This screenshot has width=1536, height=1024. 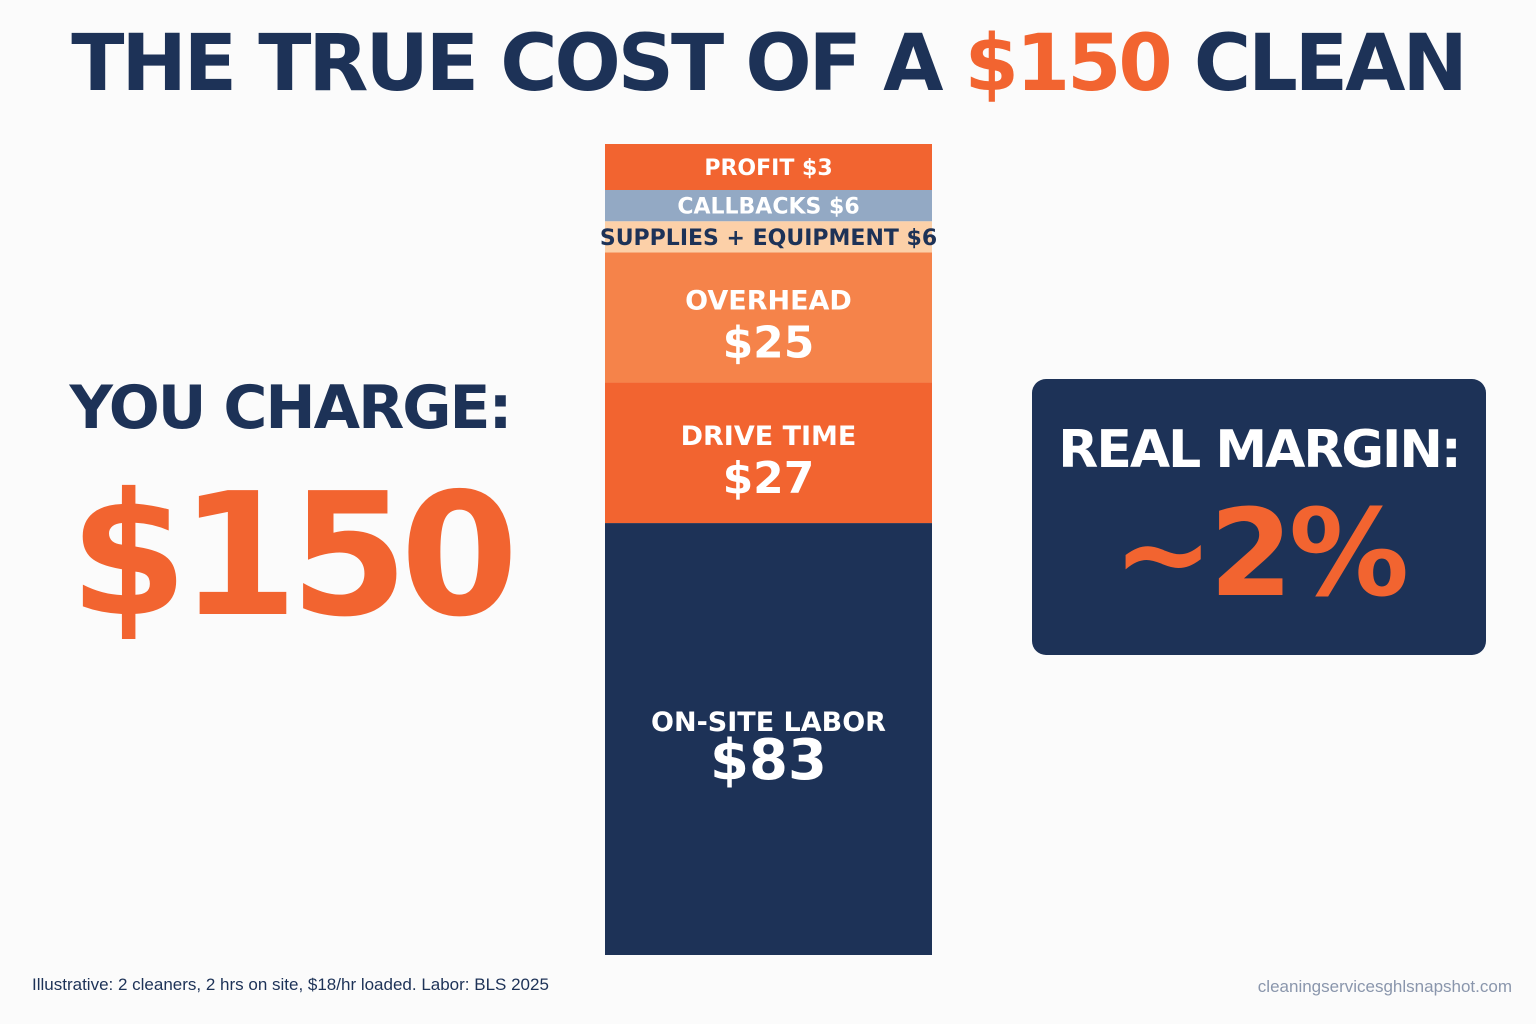 I want to click on page-title: THE TRUE COST OF A $150 CLEAN, so click(x=768, y=64).